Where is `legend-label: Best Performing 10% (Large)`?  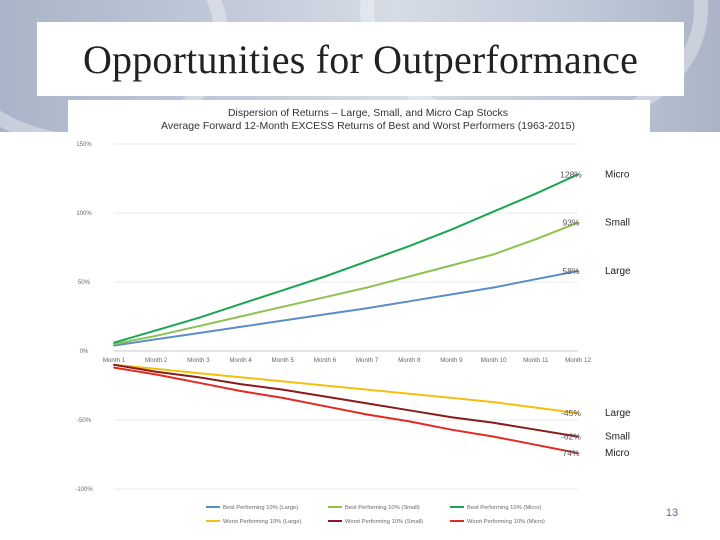
legend-label: Best Performing 10% (Large) is located at coordinates (260, 508).